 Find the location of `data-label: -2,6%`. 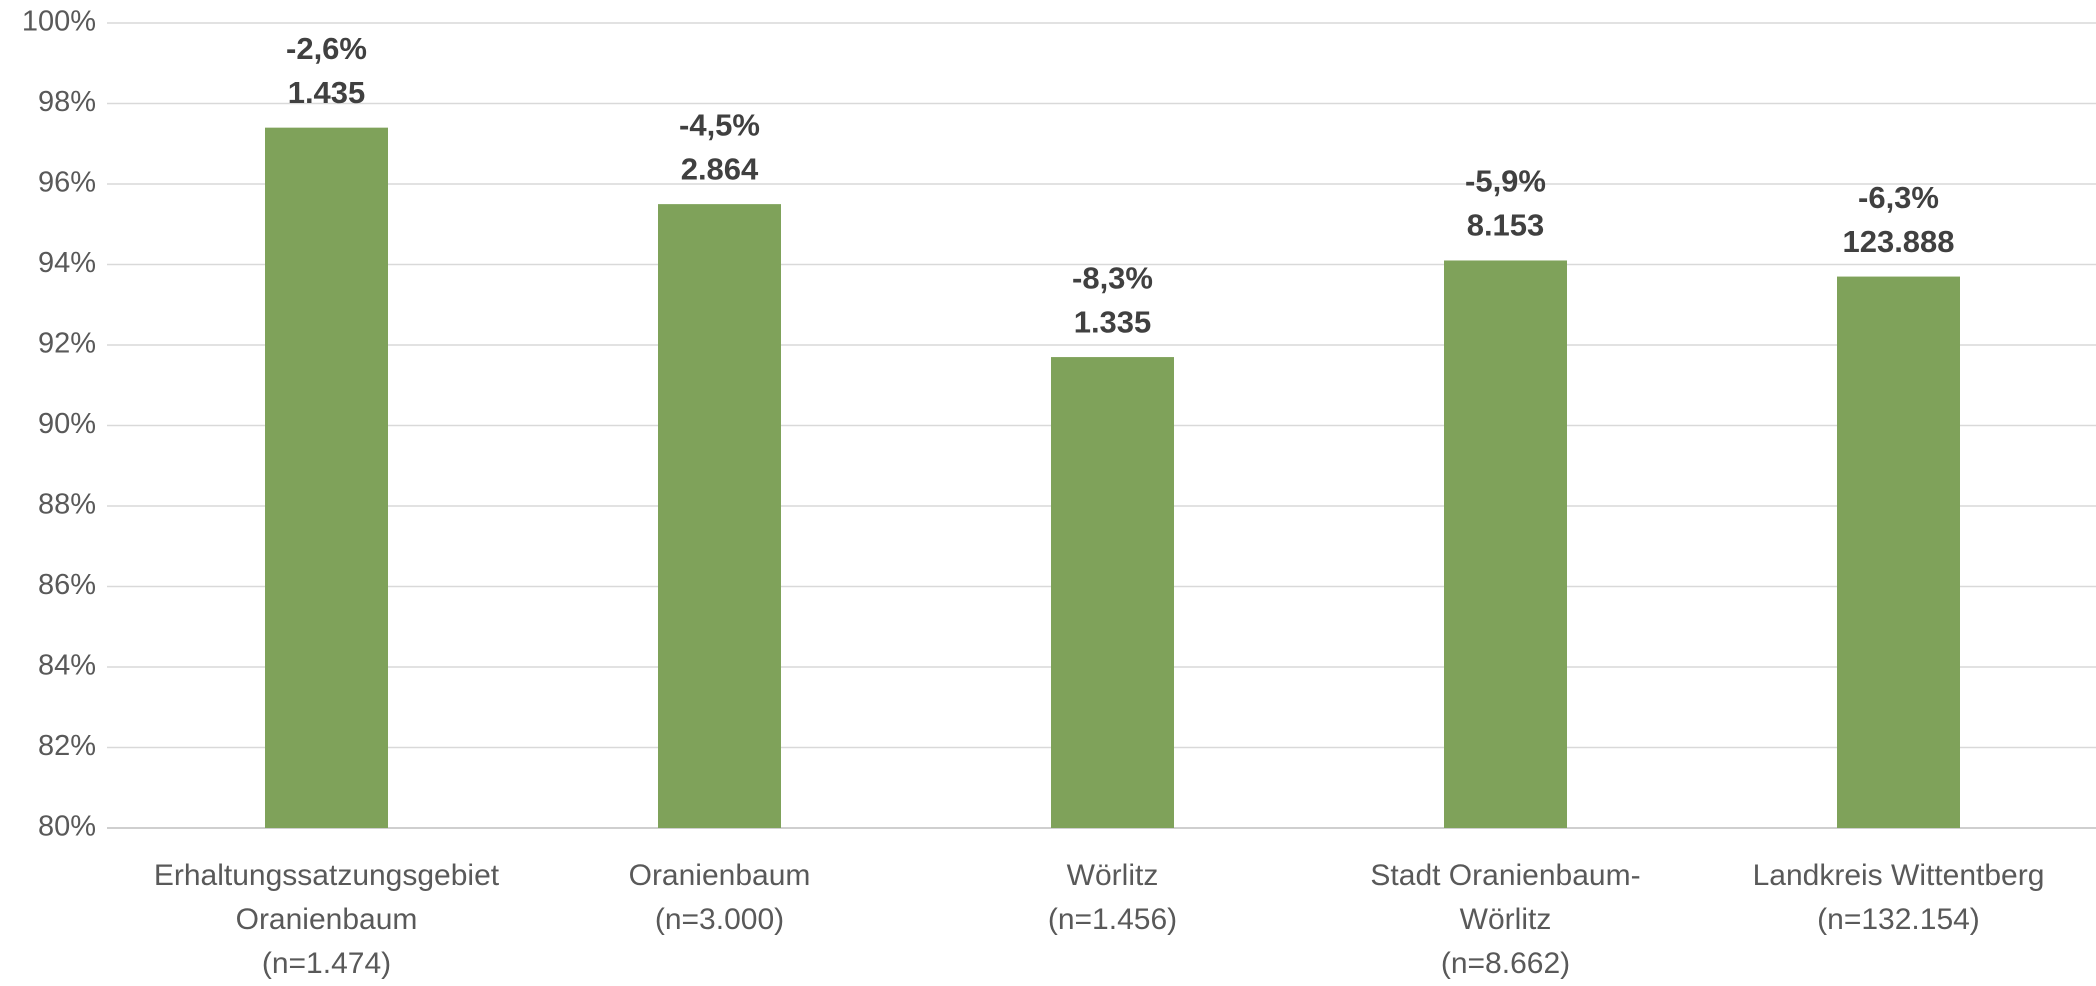

data-label: -2,6% is located at coordinates (326, 48).